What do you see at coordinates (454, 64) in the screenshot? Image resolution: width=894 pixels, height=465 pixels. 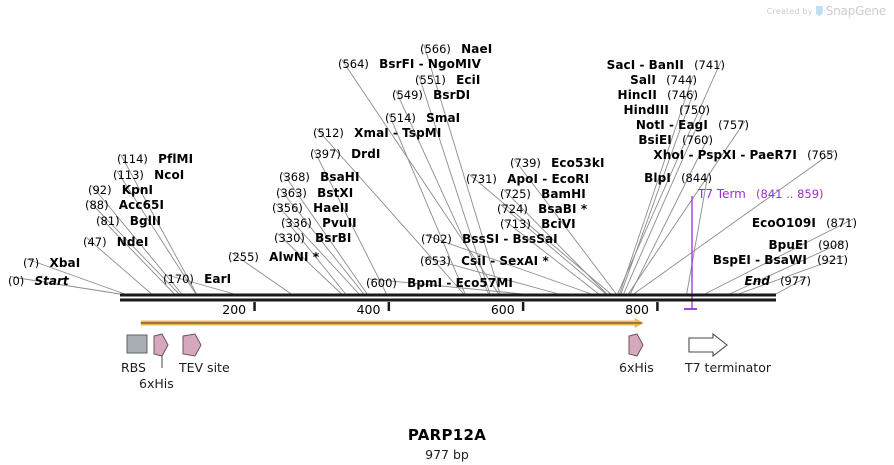 I see `enzyme-name: NgoMIV` at bounding box center [454, 64].